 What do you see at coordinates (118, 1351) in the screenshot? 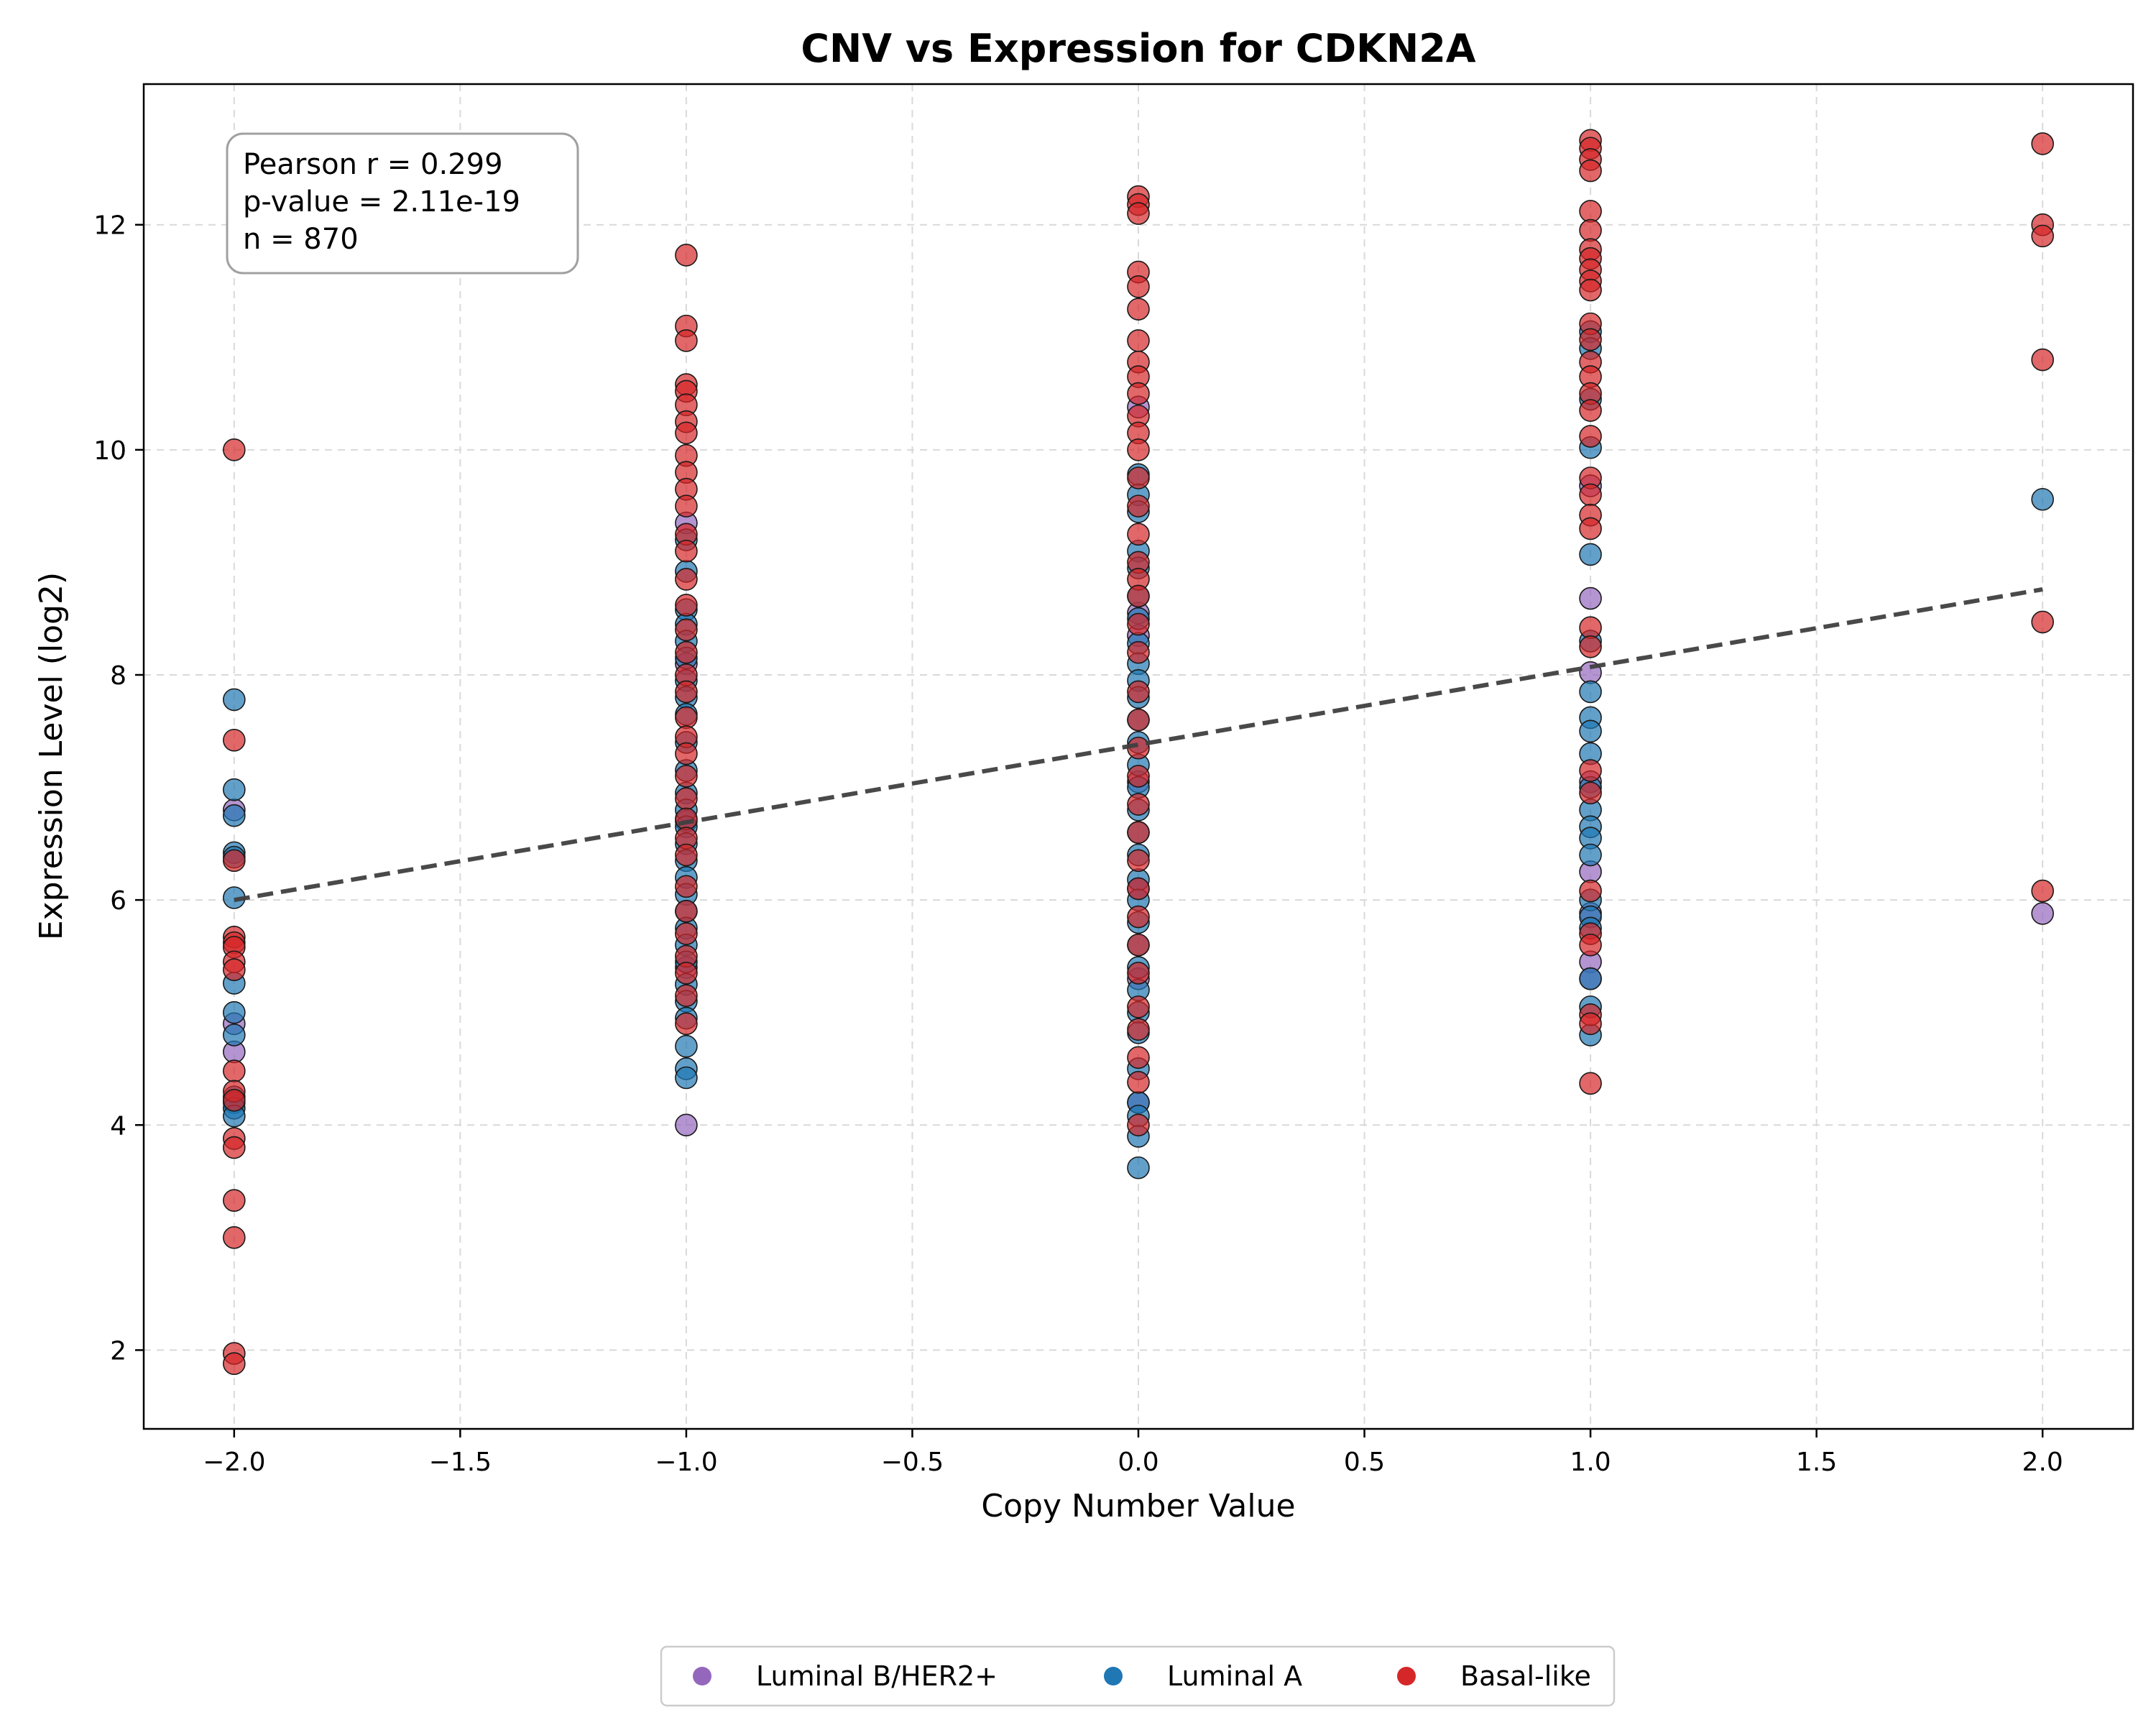
I see `y-tick-label: 2` at bounding box center [118, 1351].